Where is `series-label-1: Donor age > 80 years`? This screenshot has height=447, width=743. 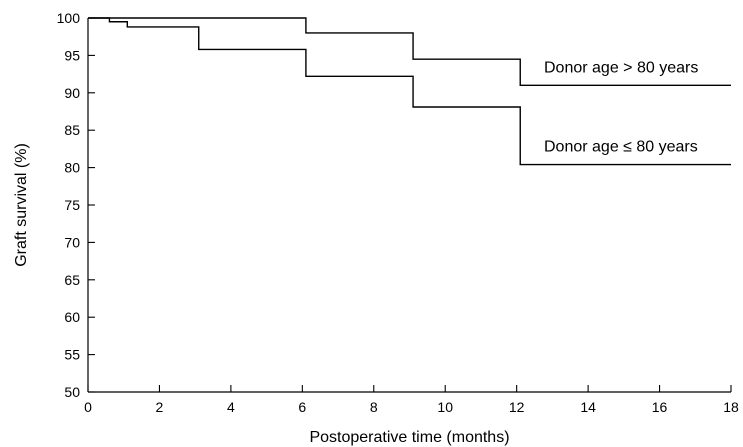 series-label-1: Donor age > 80 years is located at coordinates (621, 67).